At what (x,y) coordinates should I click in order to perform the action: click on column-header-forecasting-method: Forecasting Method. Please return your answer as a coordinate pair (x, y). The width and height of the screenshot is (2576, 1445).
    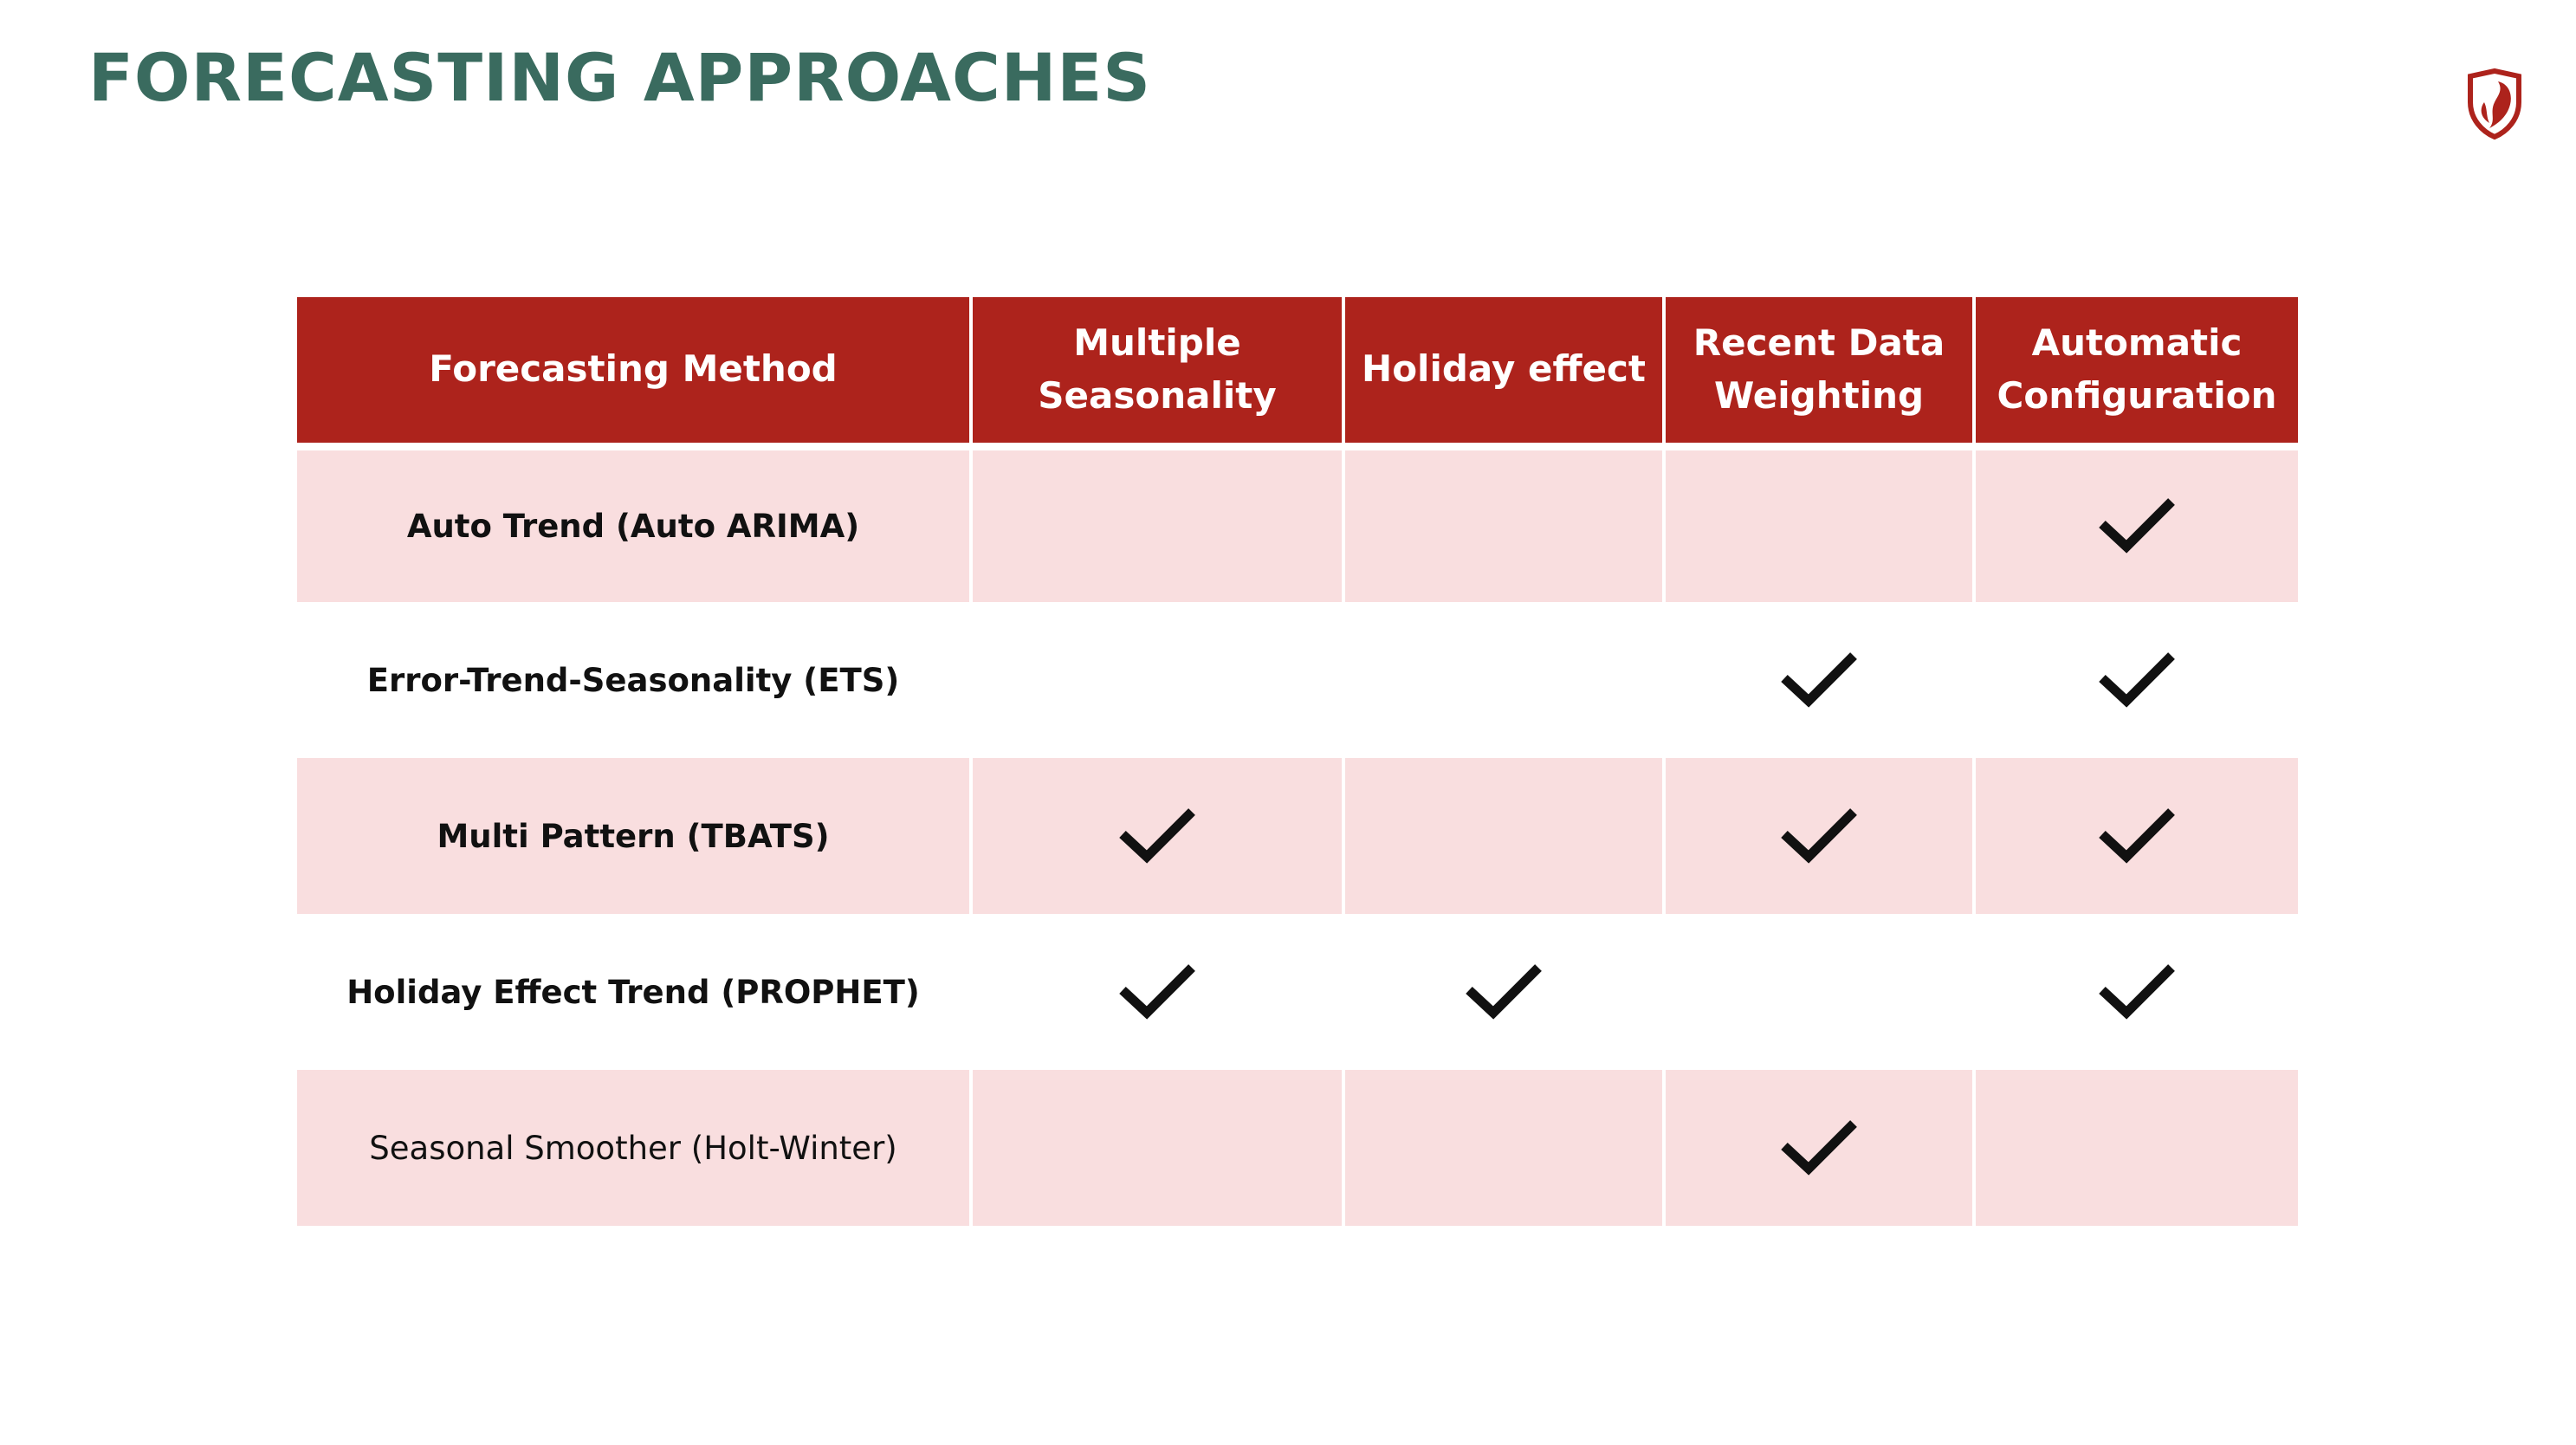
    Looking at the image, I should click on (634, 373).